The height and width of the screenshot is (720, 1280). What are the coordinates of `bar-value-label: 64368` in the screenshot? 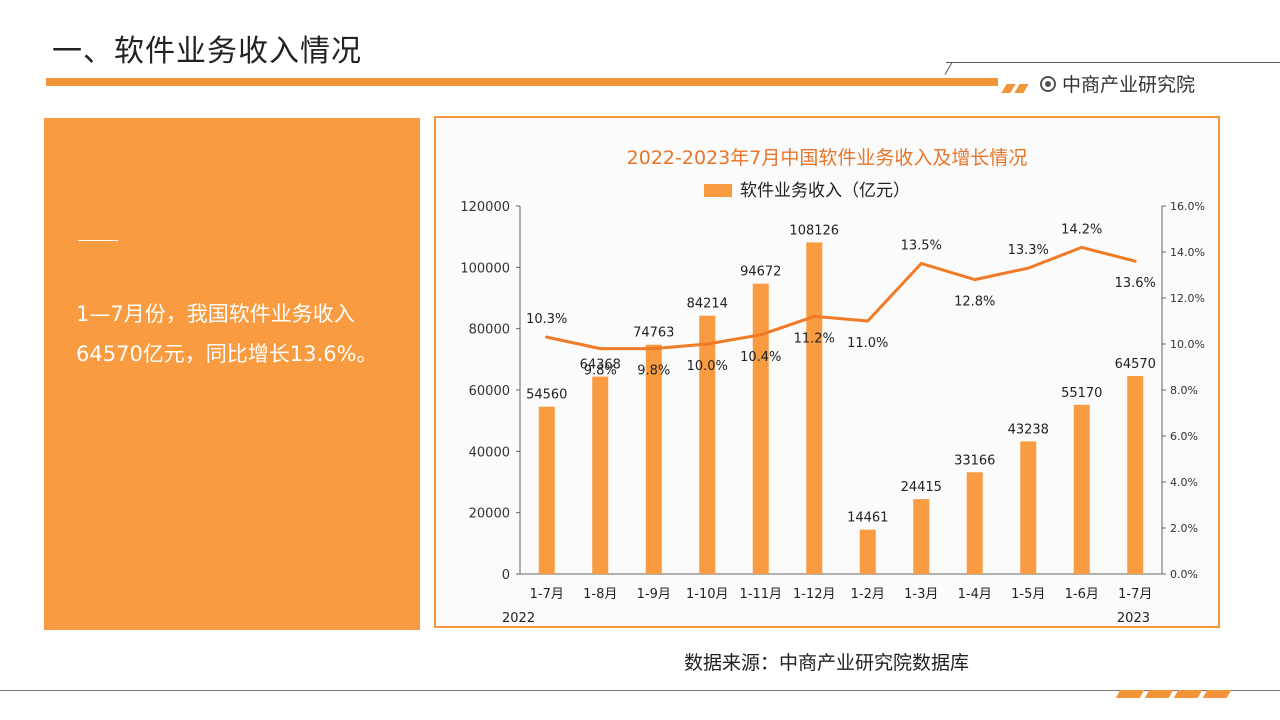 It's located at (600, 365).